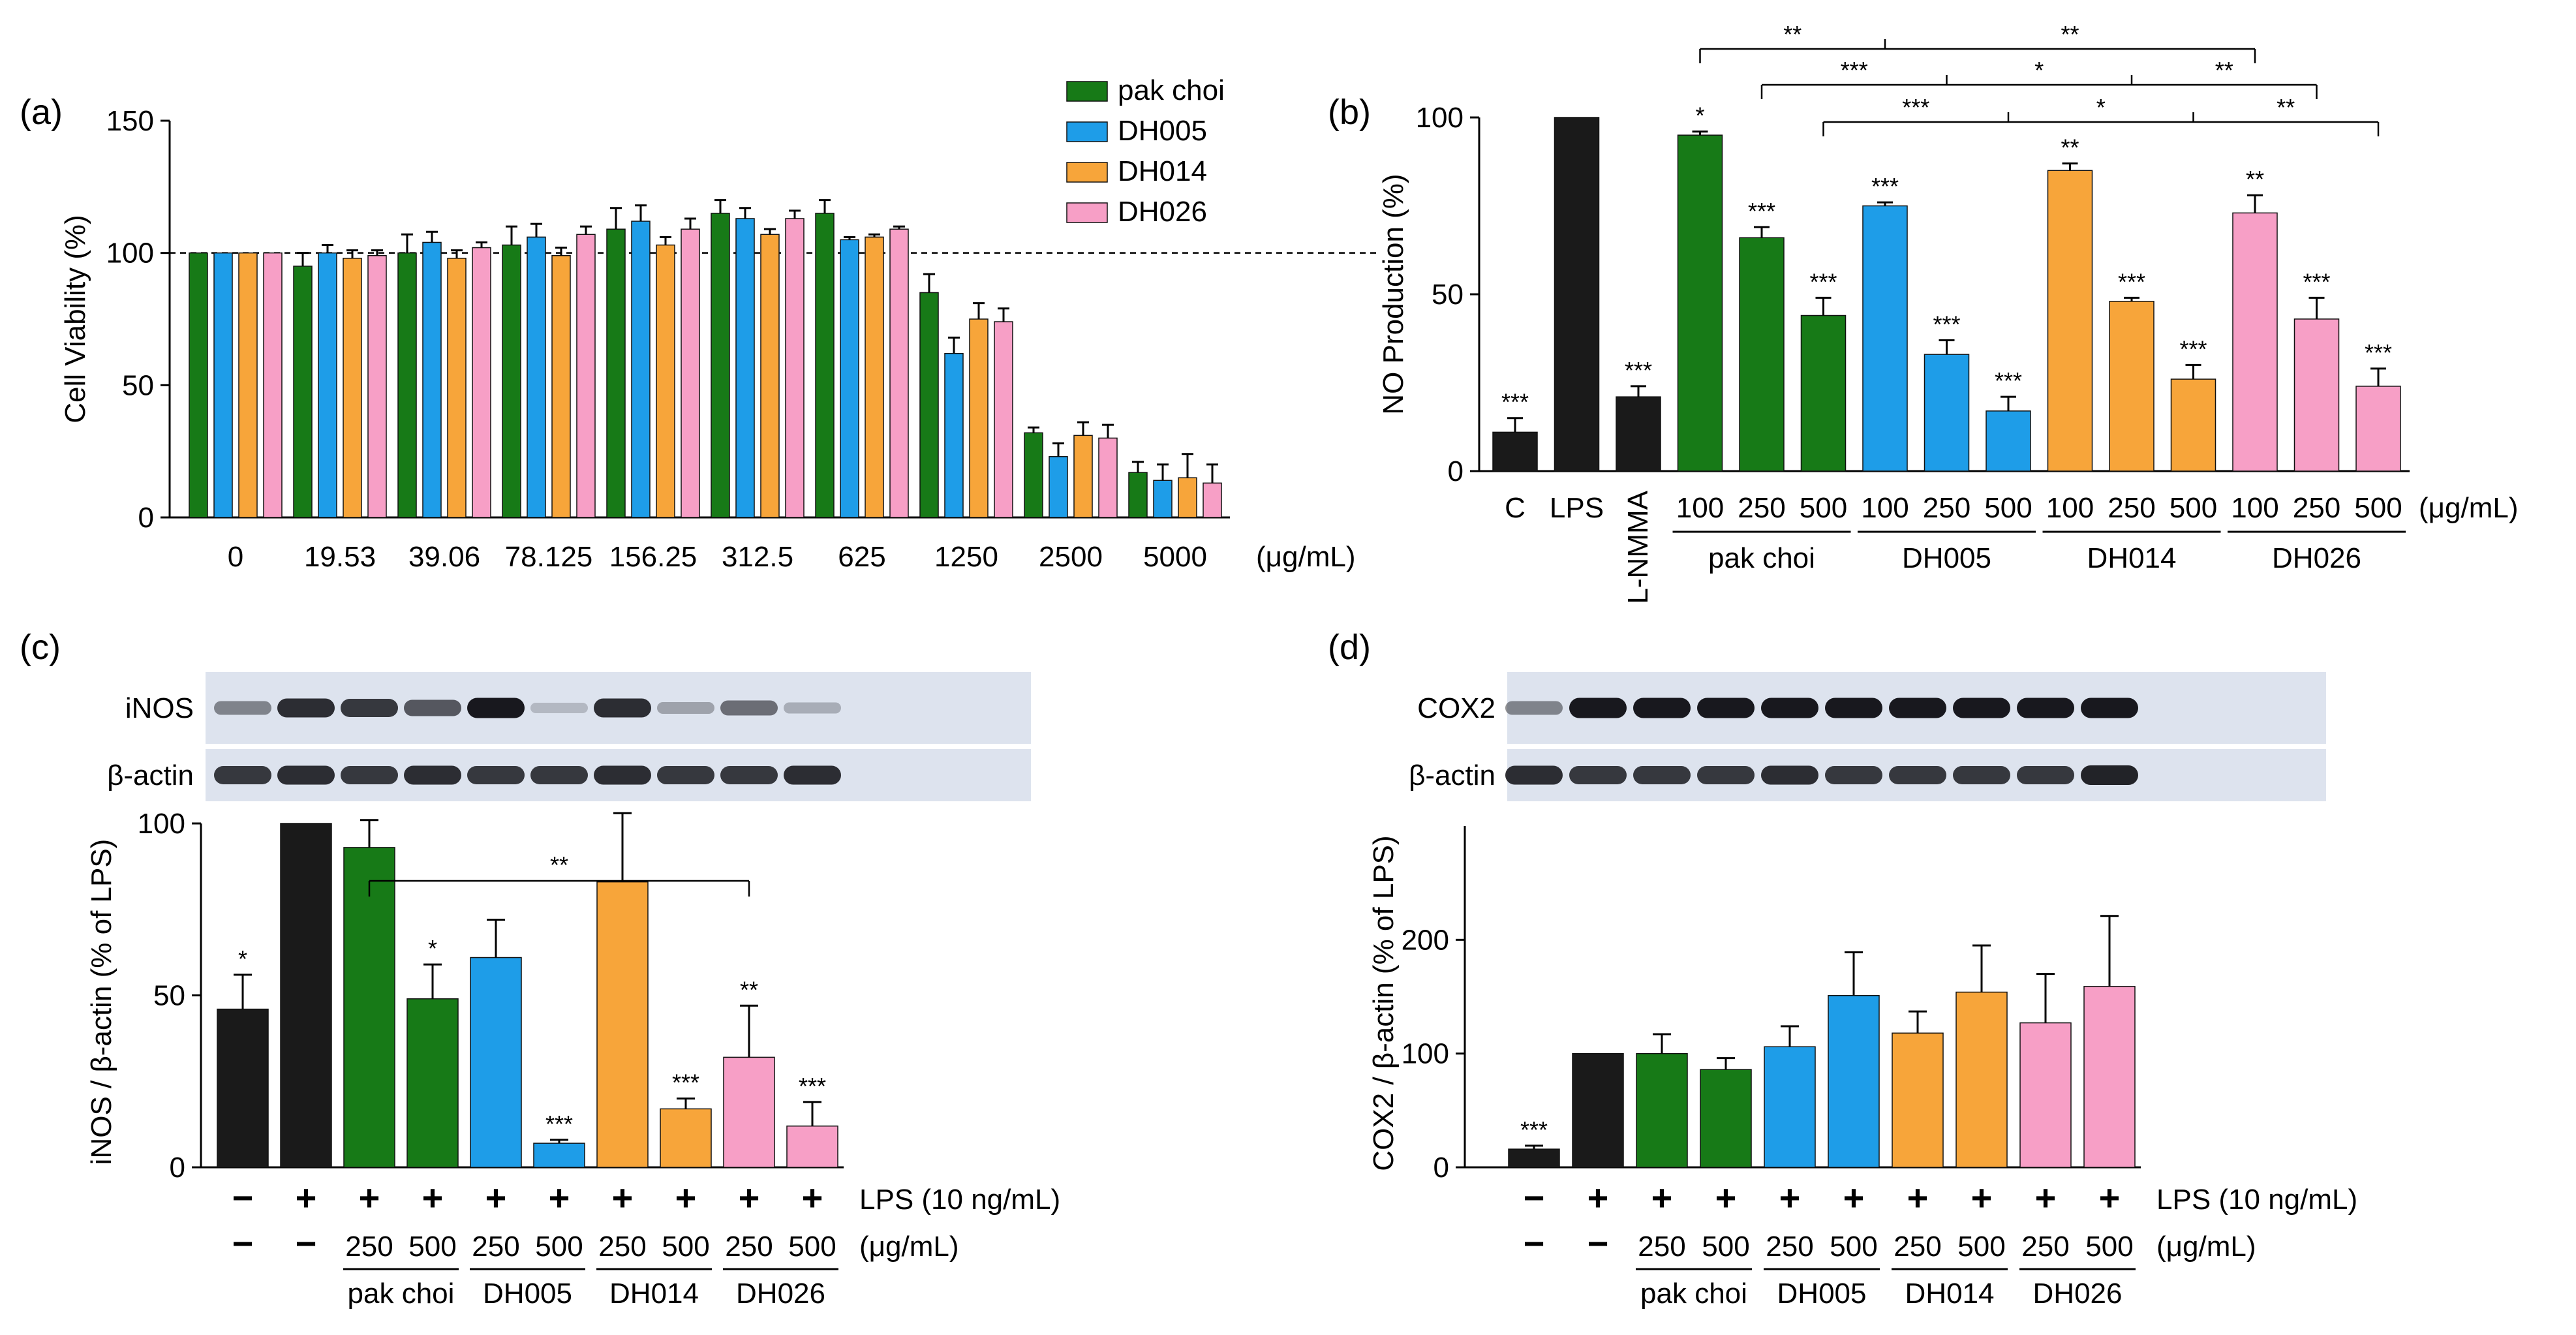  What do you see at coordinates (198, 385) in the screenshot?
I see `bar-pak-choi` at bounding box center [198, 385].